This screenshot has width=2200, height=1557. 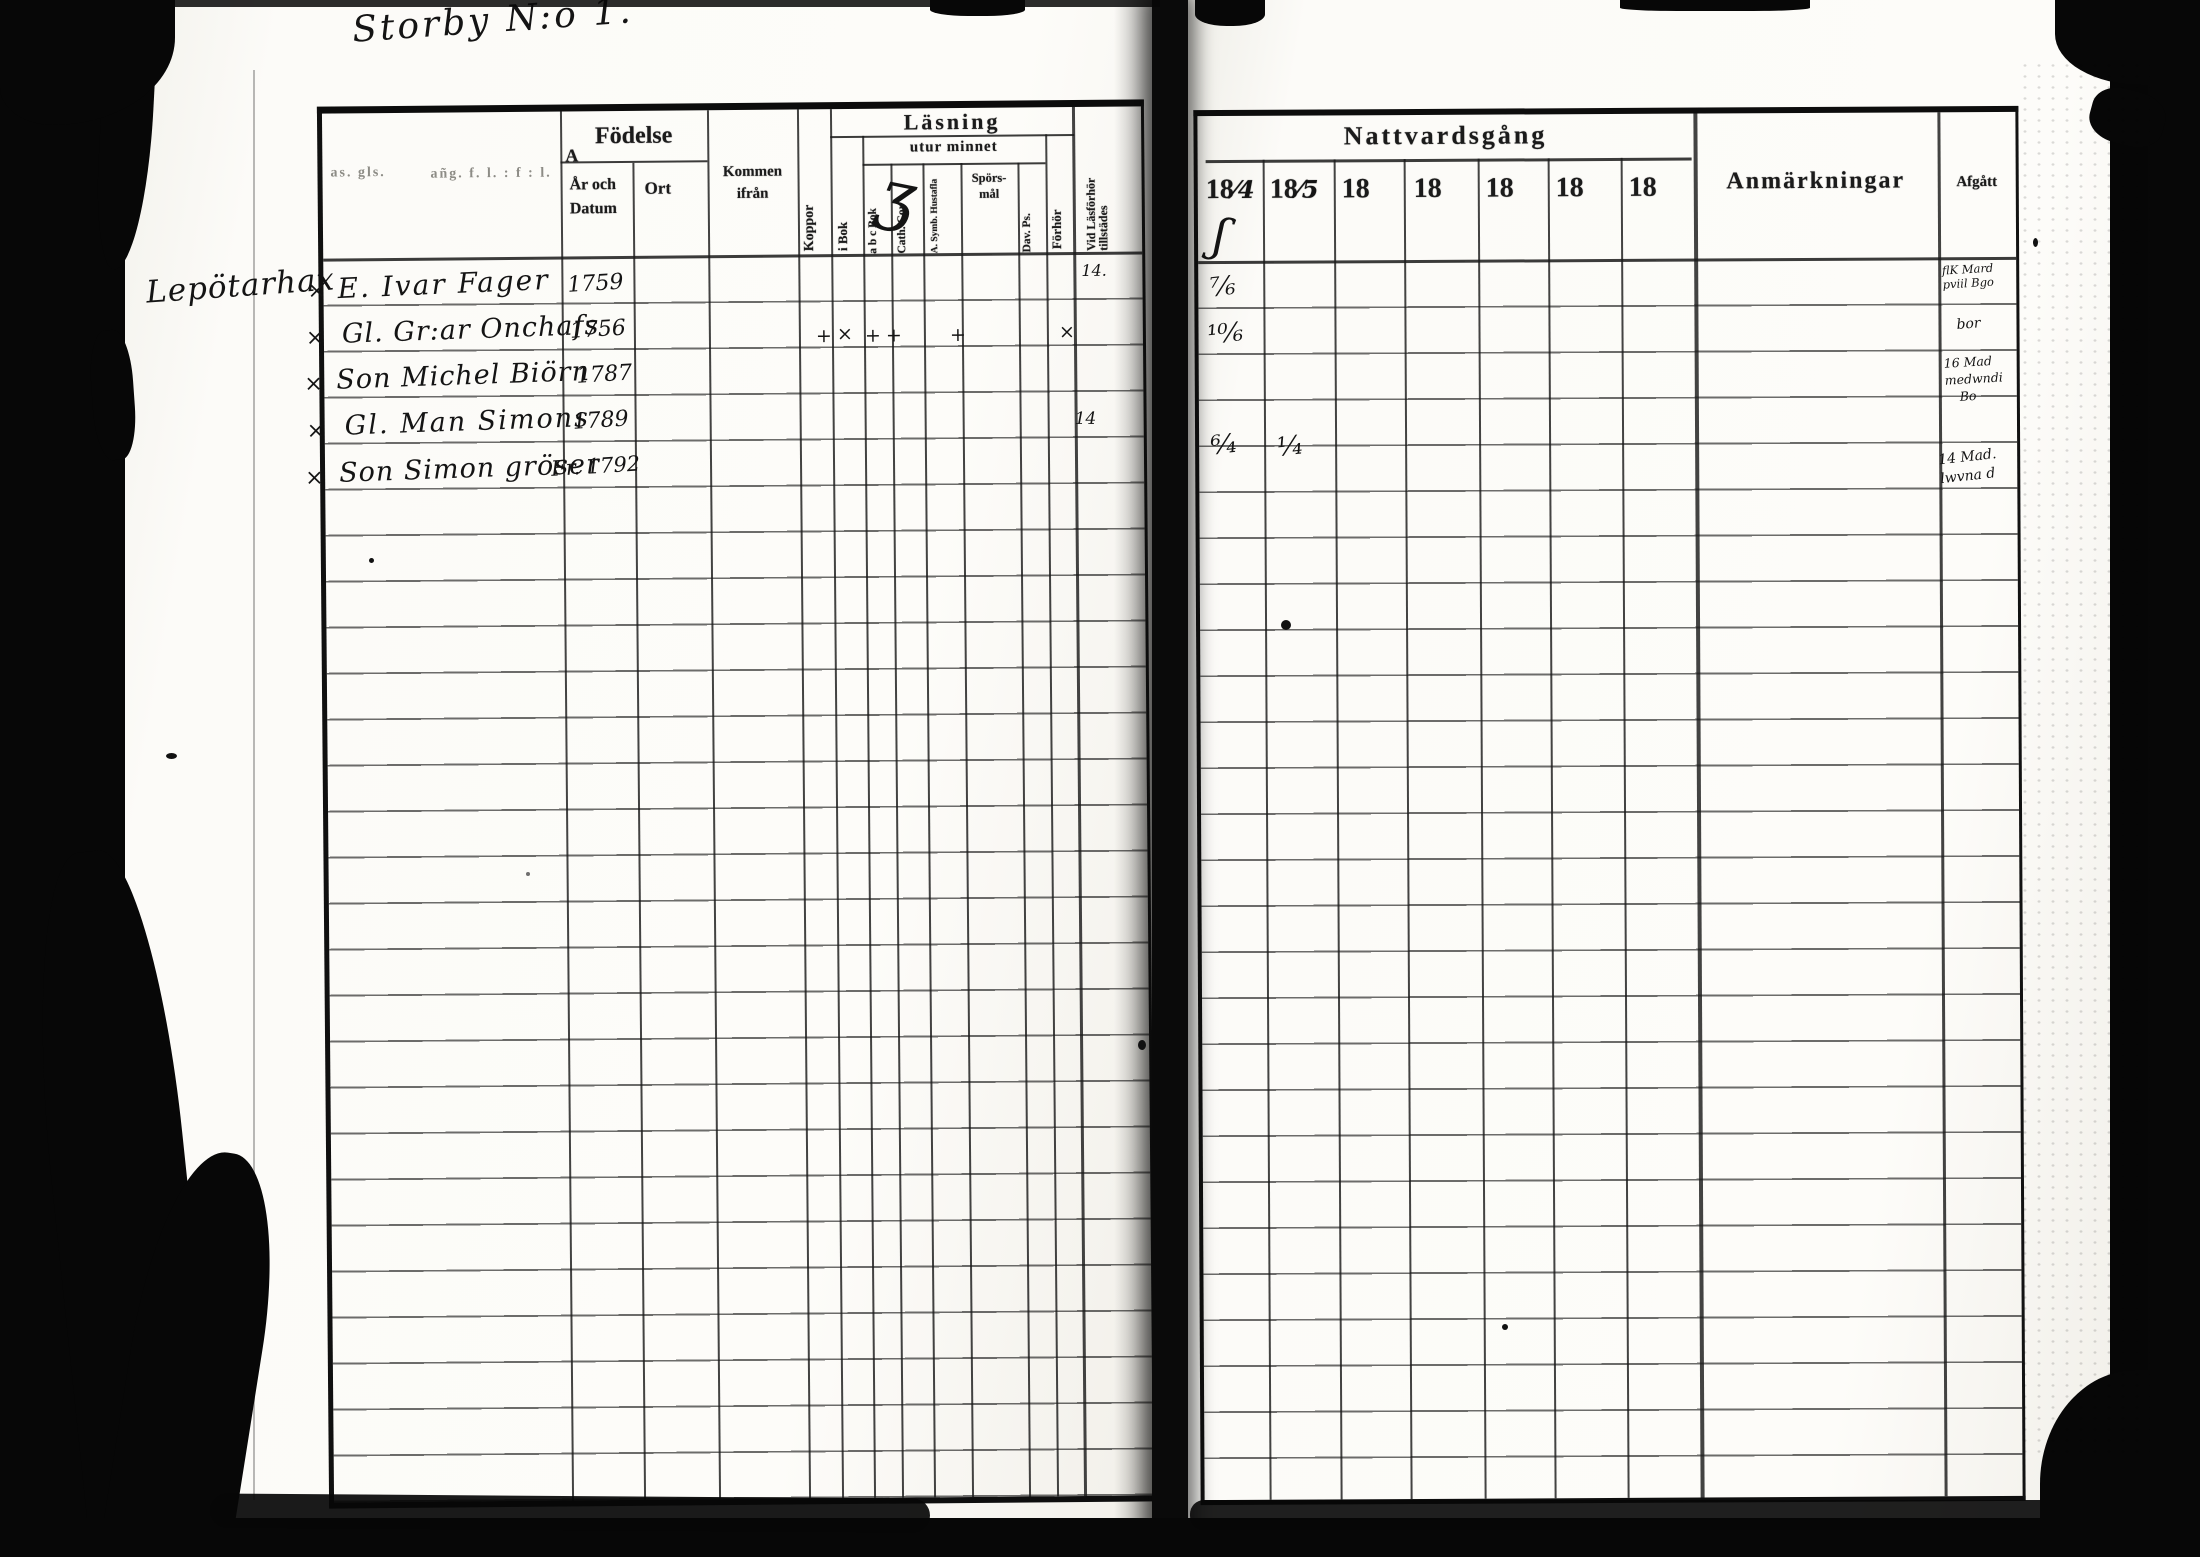 What do you see at coordinates (842, 236) in the screenshot?
I see `col-header-i-bok: i Bok` at bounding box center [842, 236].